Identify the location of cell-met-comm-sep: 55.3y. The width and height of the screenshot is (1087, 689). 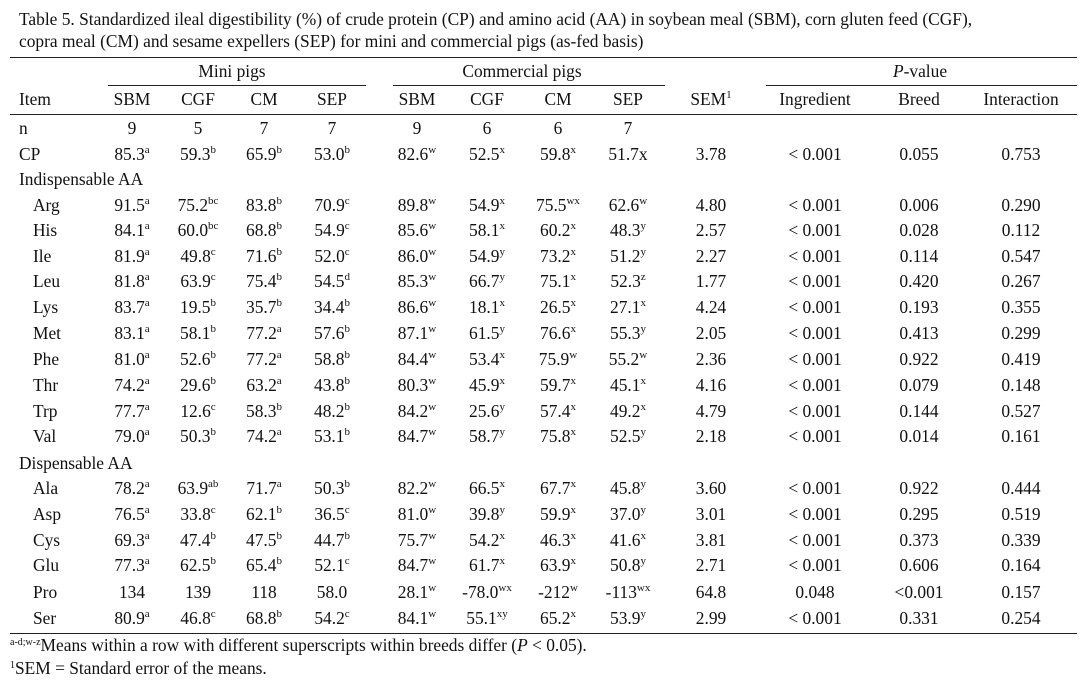
(628, 333).